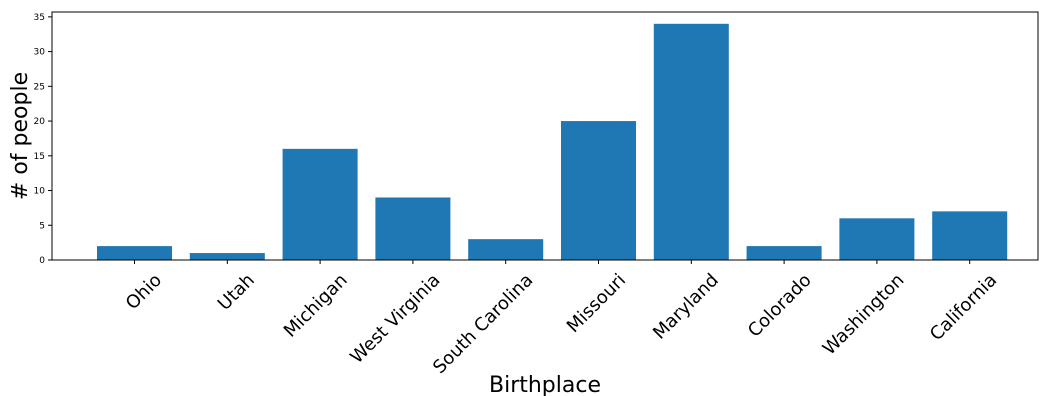 This screenshot has height=396, width=1040. Describe the element at coordinates (970, 235) in the screenshot. I see `bar-california` at that location.